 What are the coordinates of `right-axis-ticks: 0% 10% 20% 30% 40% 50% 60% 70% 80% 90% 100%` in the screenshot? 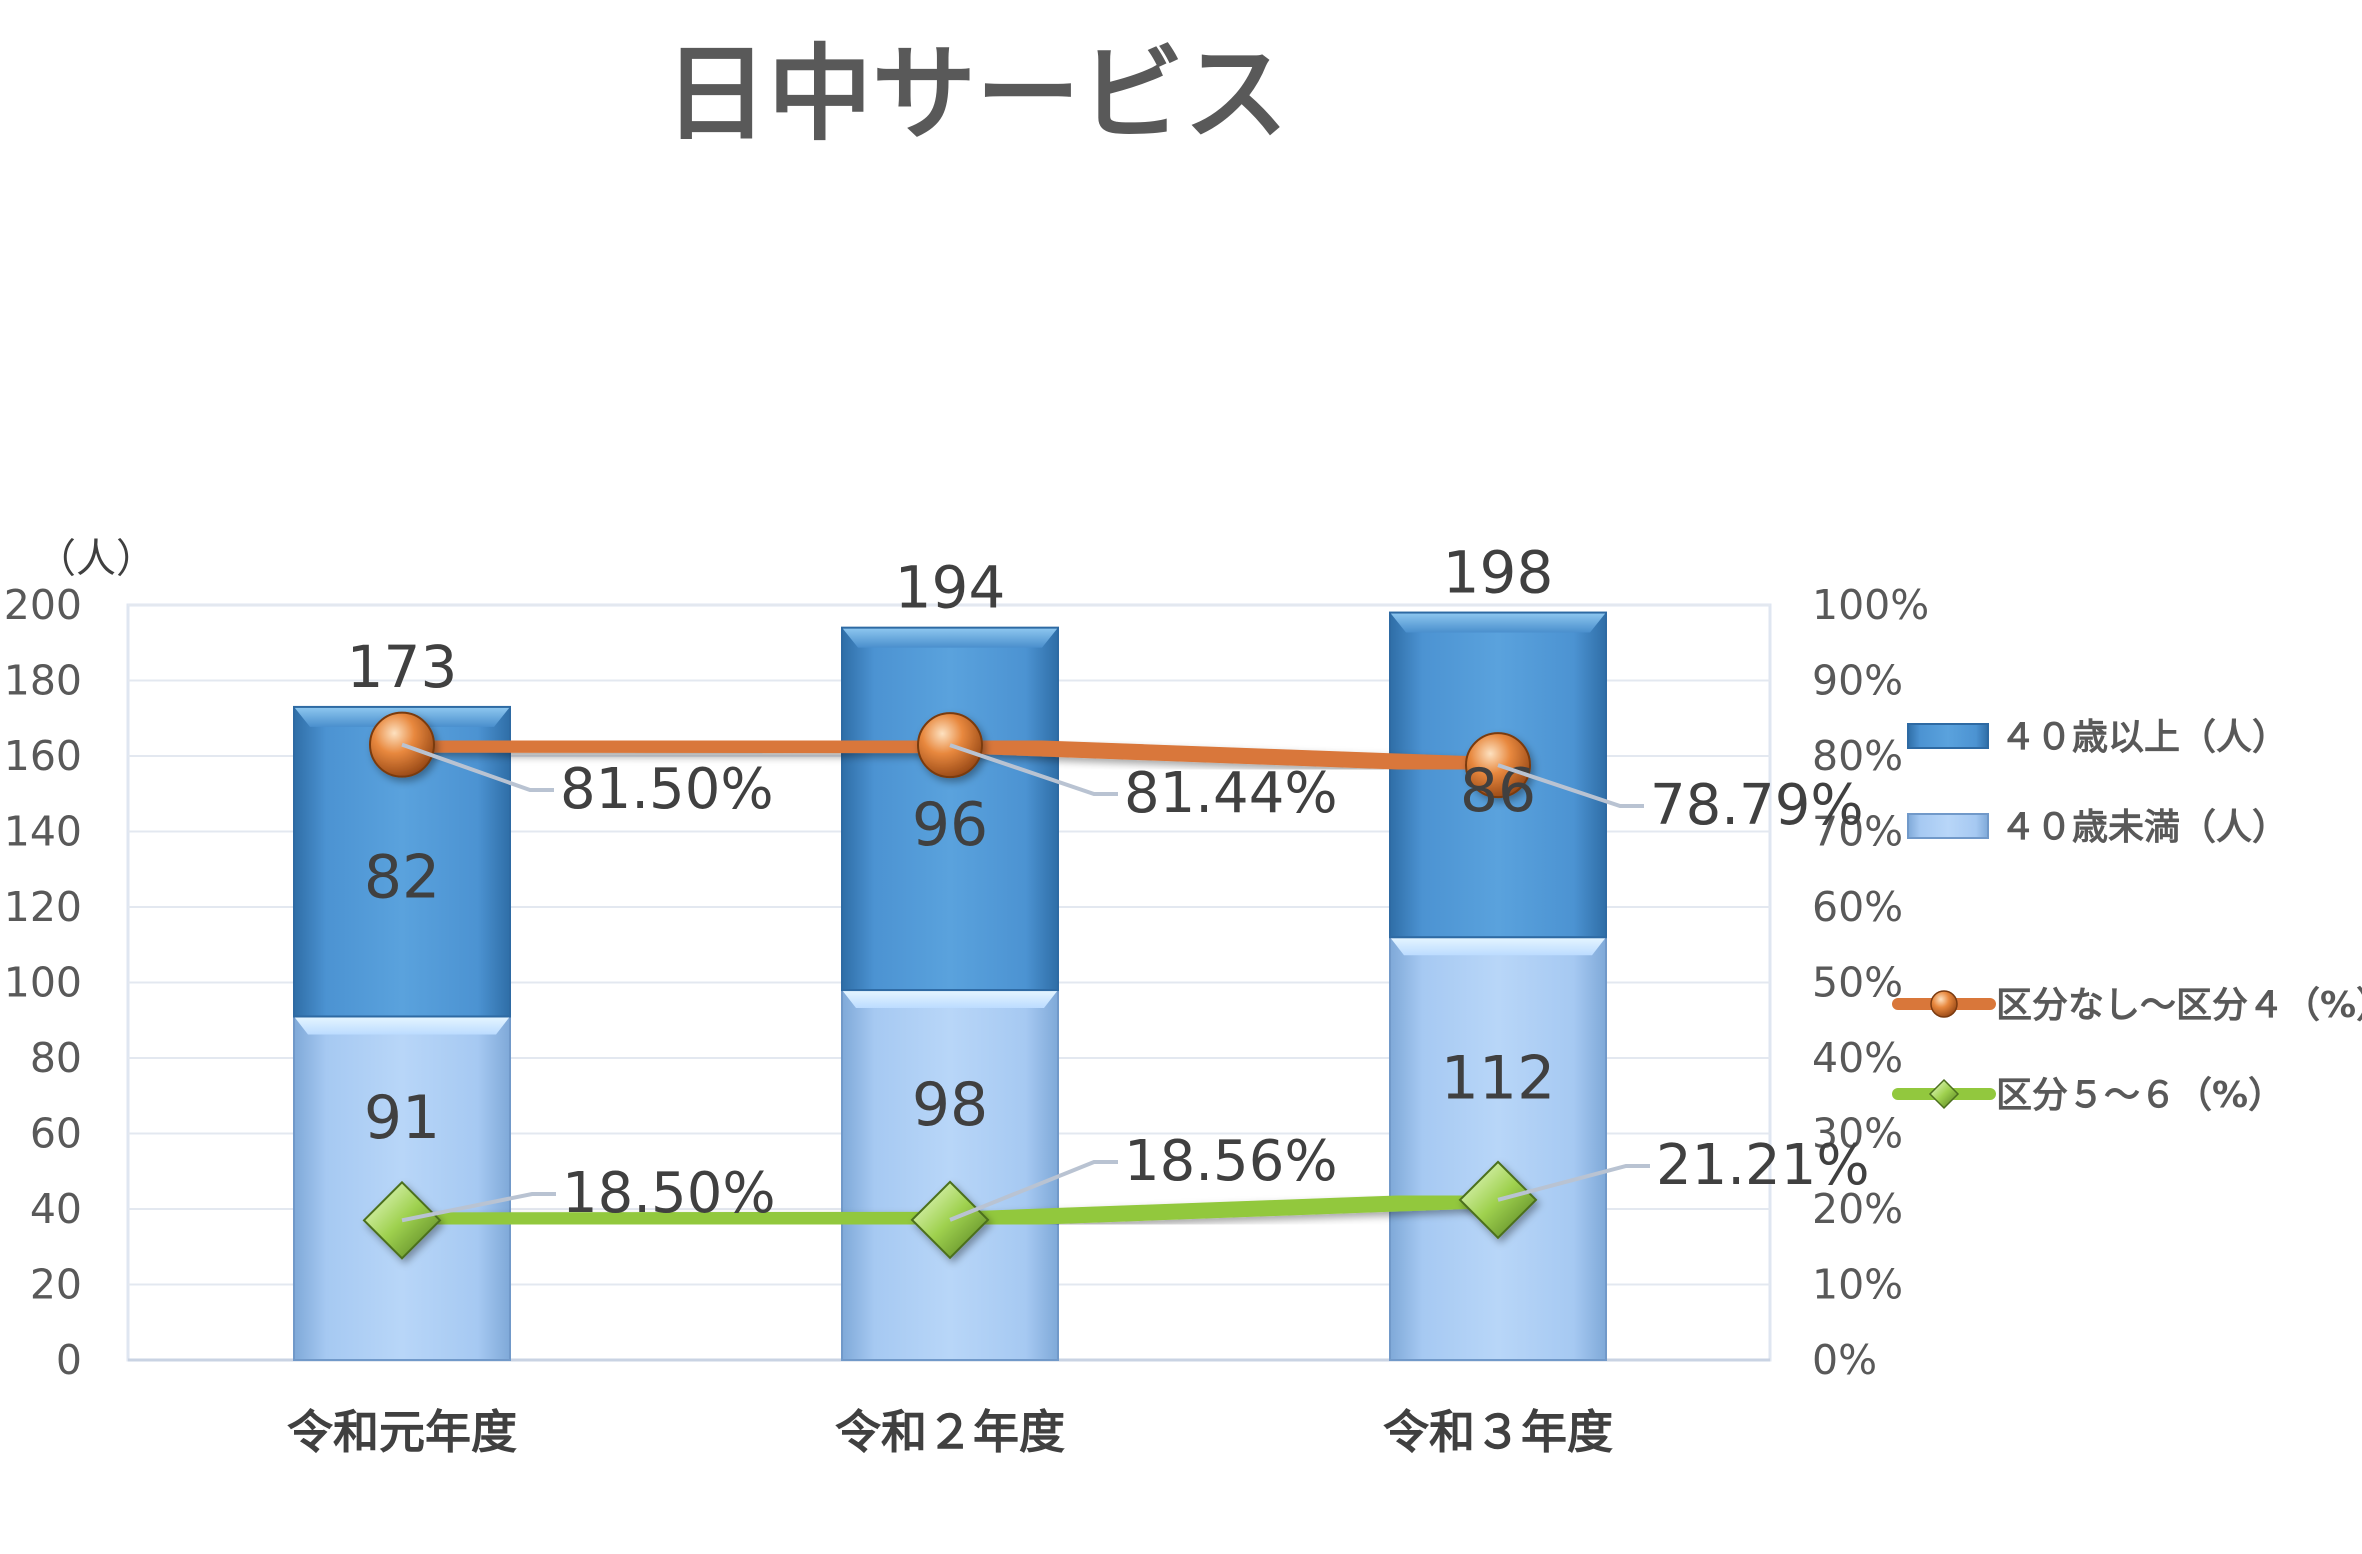 It's located at (1870, 982).